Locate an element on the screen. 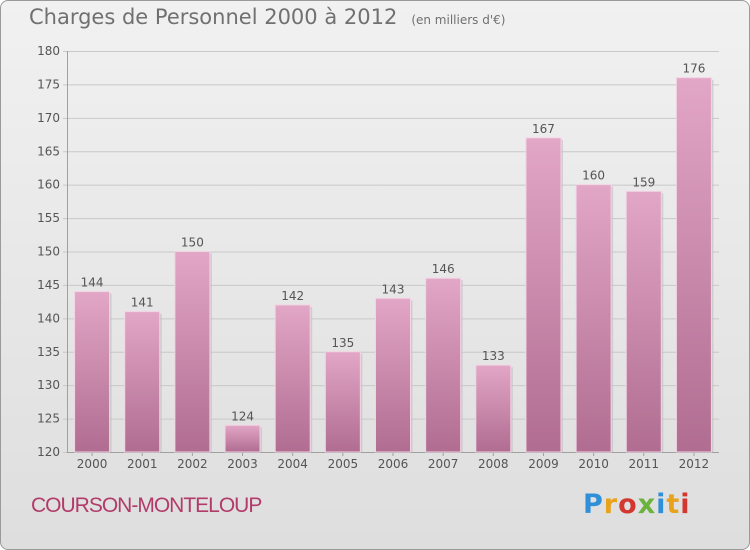  x-tick-label: 2000 is located at coordinates (92, 464).